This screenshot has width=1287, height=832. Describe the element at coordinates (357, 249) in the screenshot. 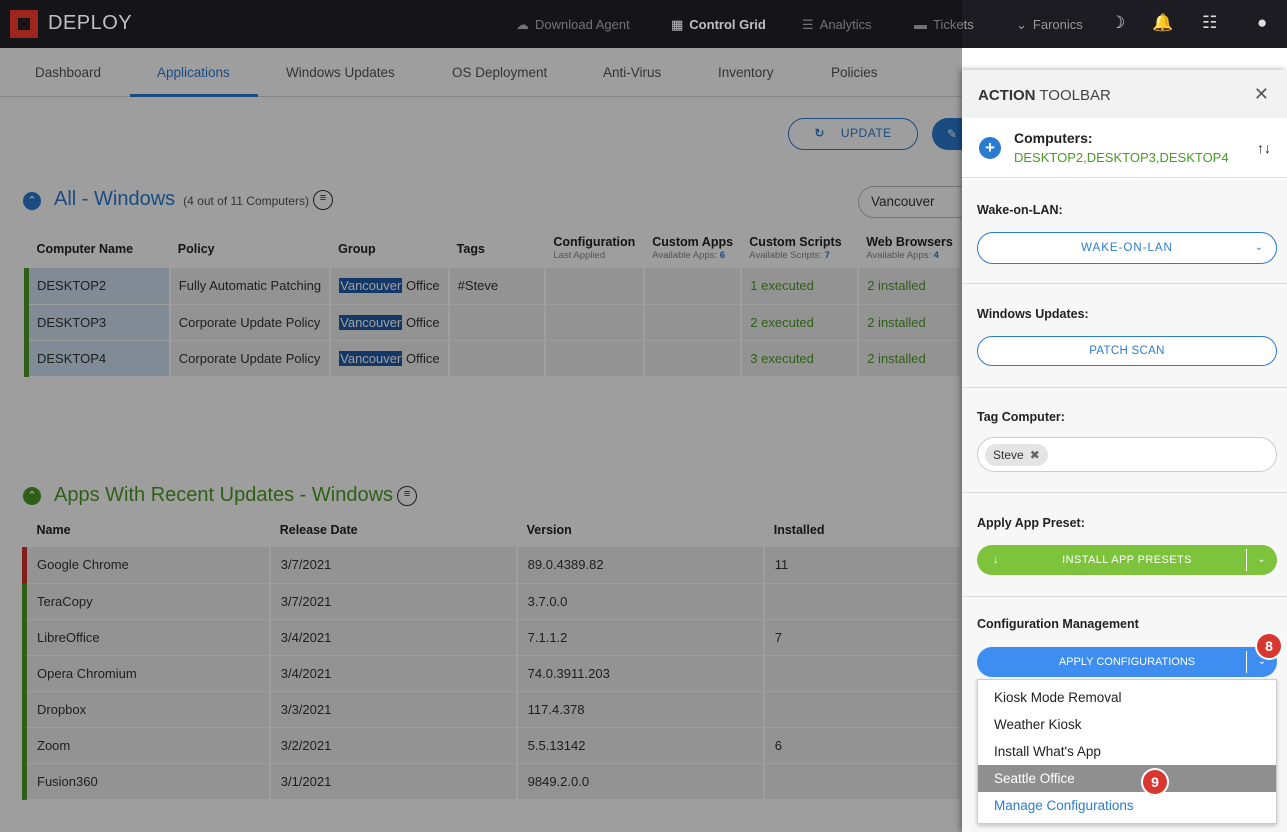

I see `column-header-group: Group` at that location.